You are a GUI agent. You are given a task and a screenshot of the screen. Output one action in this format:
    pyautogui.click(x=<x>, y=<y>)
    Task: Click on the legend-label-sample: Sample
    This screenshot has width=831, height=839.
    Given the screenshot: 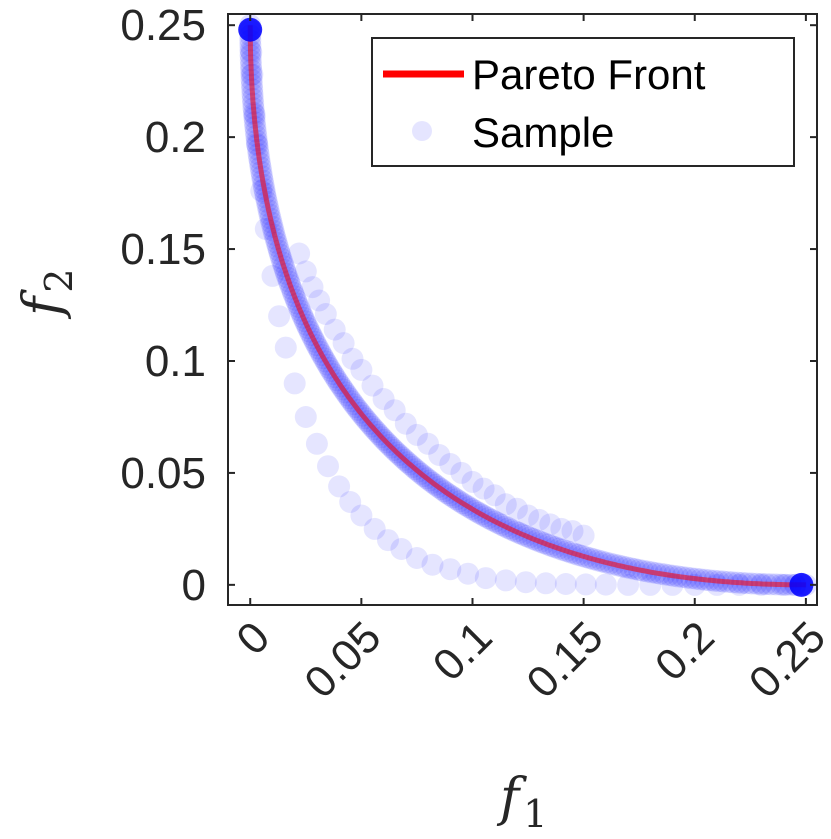 What is the action you would take?
    pyautogui.click(x=543, y=132)
    